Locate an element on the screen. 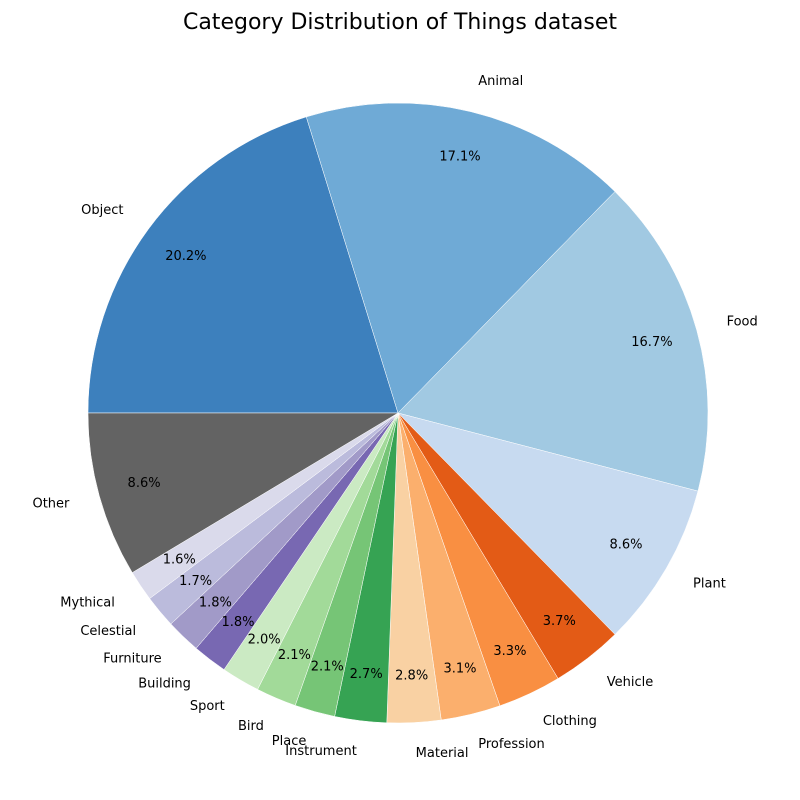  percent-label-furniture: 1.8% is located at coordinates (215, 602).